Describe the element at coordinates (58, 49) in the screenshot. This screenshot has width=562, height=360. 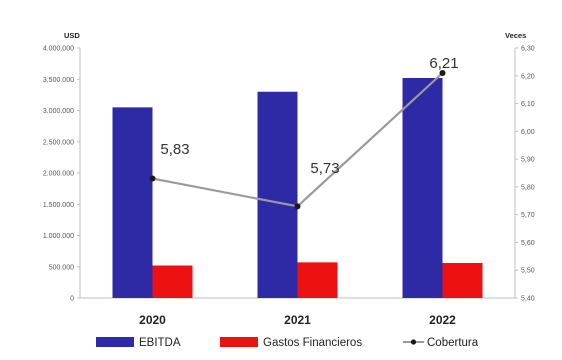
I see `left-tick-label: 4.000.000` at that location.